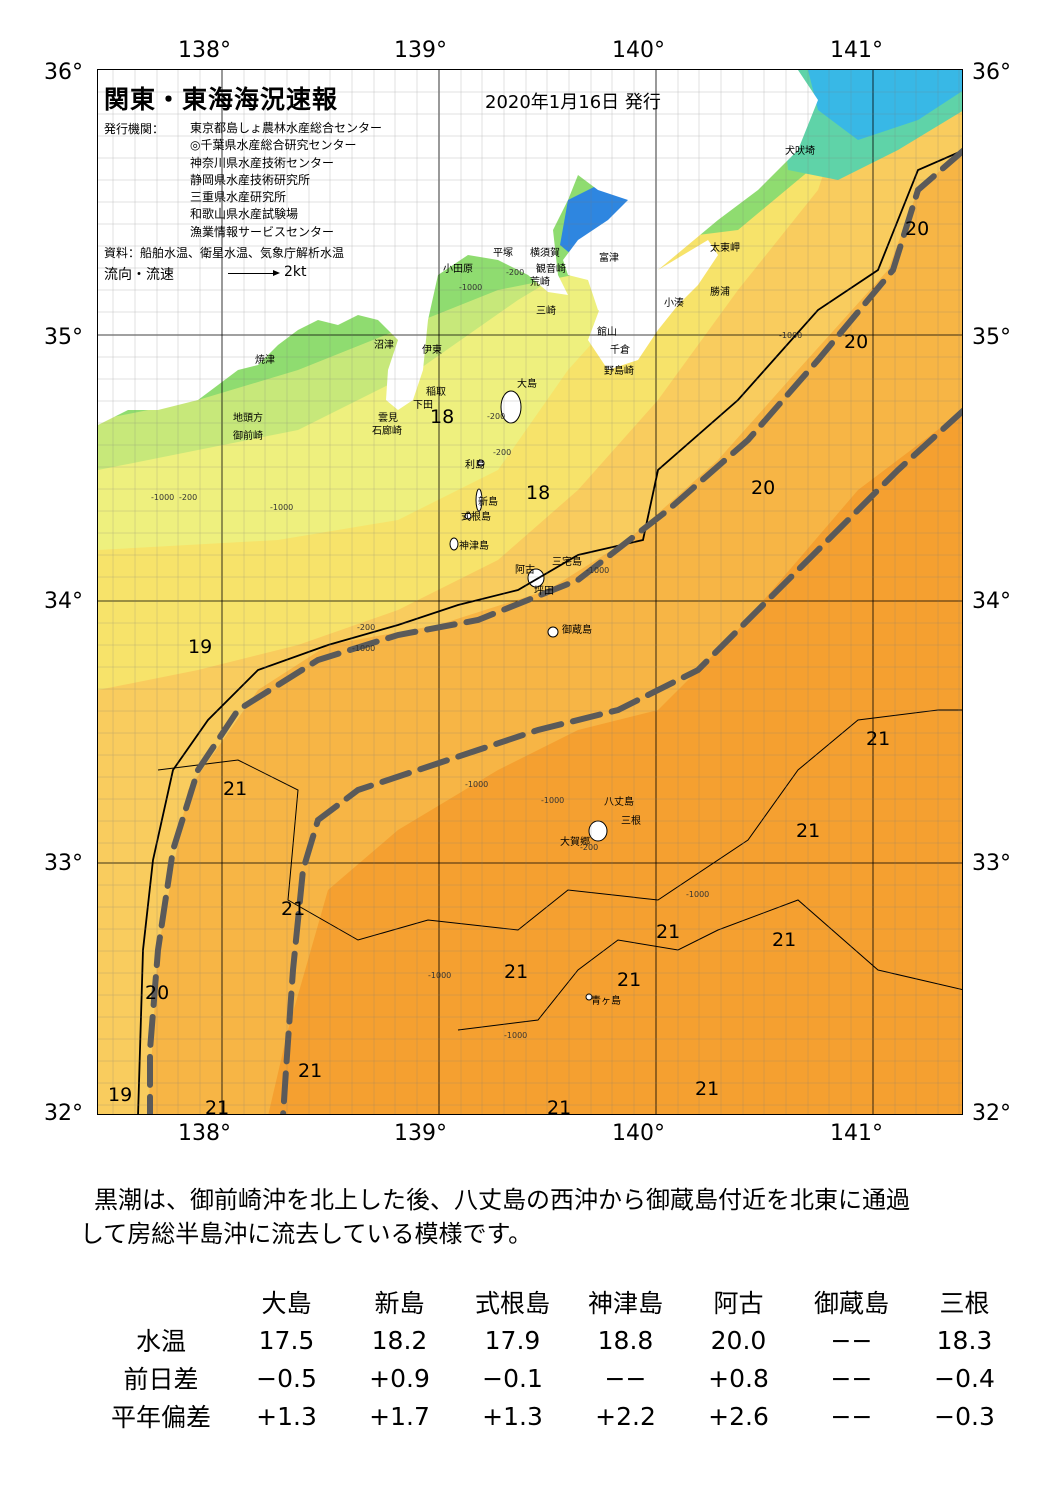 This screenshot has width=1064, height=1503. I want to click on place-label: 三宅島, so click(567, 562).